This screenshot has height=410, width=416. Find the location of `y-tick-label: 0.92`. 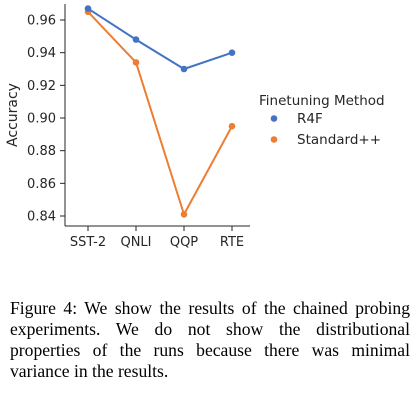

y-tick-label: 0.92 is located at coordinates (41, 86).